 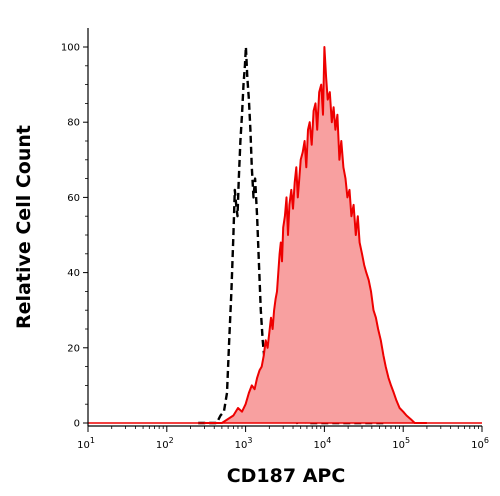 What do you see at coordinates (286, 476) in the screenshot?
I see `x-axis-title: CD187 APC` at bounding box center [286, 476].